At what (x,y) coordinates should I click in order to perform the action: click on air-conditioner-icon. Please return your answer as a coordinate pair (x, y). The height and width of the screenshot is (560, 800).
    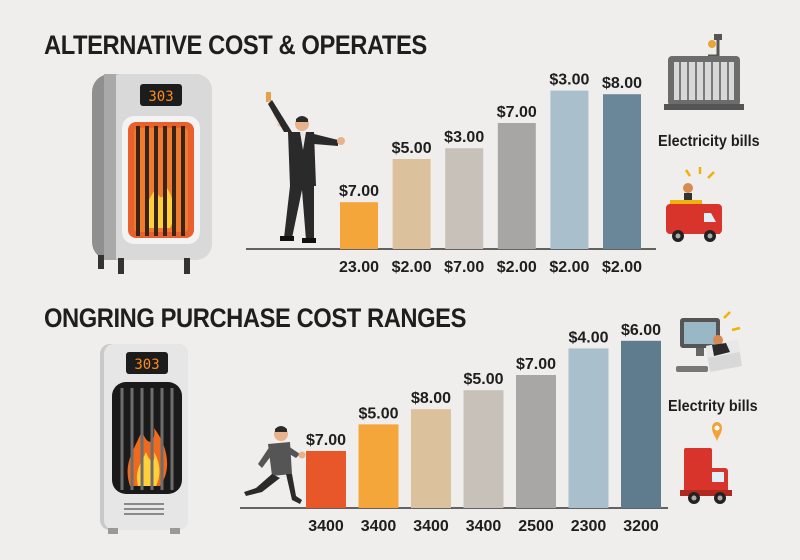
    Looking at the image, I should click on (704, 72).